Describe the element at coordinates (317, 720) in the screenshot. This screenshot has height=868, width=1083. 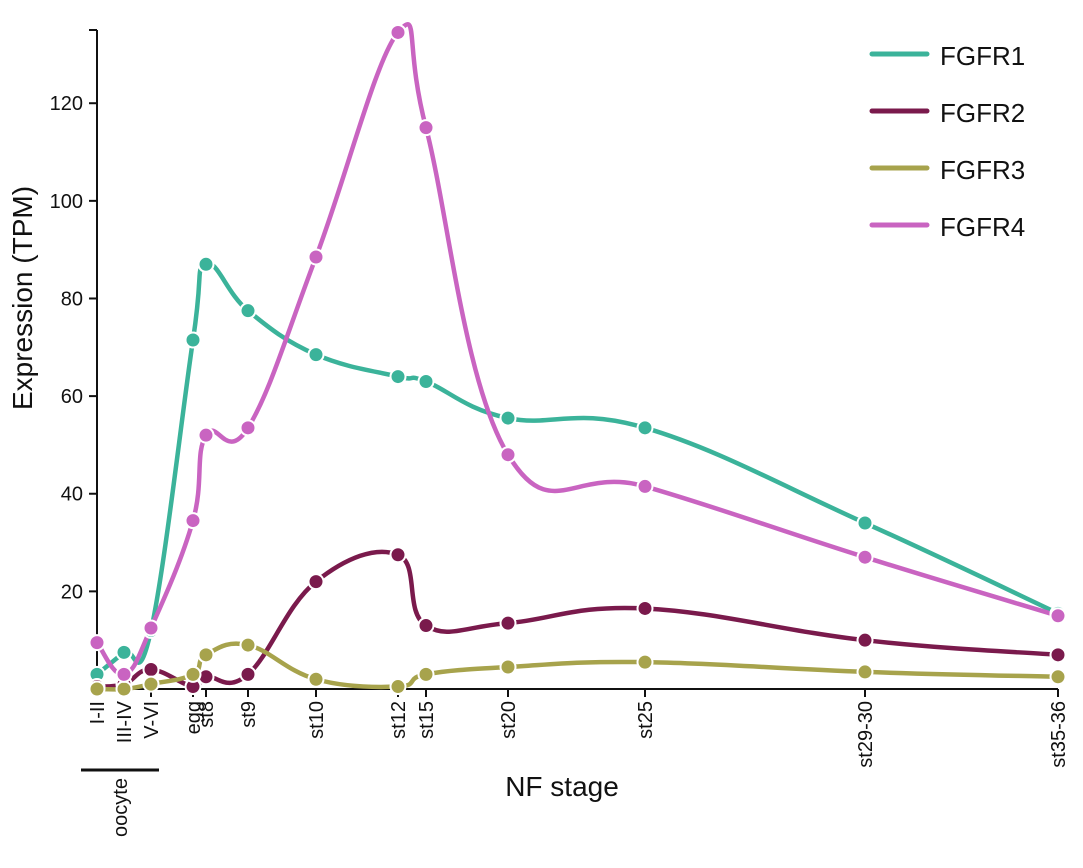
I see `x-tick-label-st10: st10` at that location.